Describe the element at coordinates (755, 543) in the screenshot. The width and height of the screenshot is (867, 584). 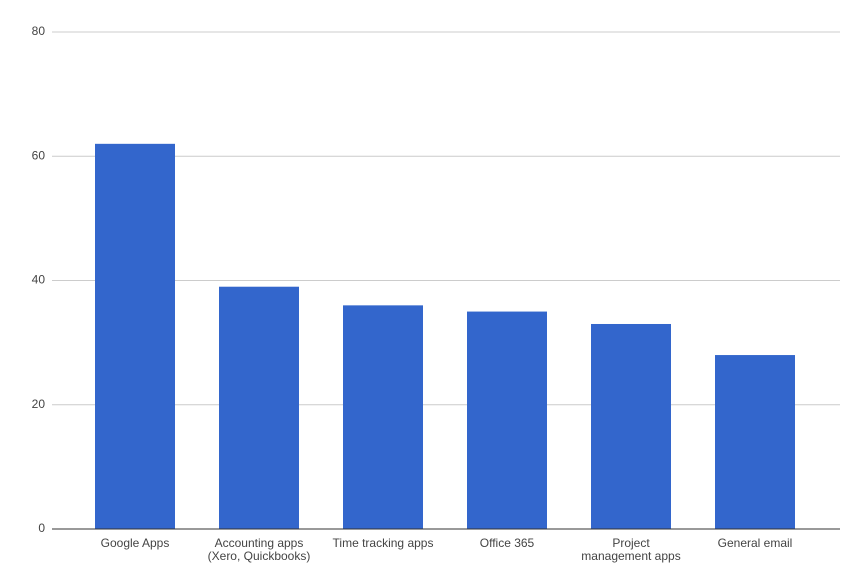
I see `x-tick-label: General email` at that location.